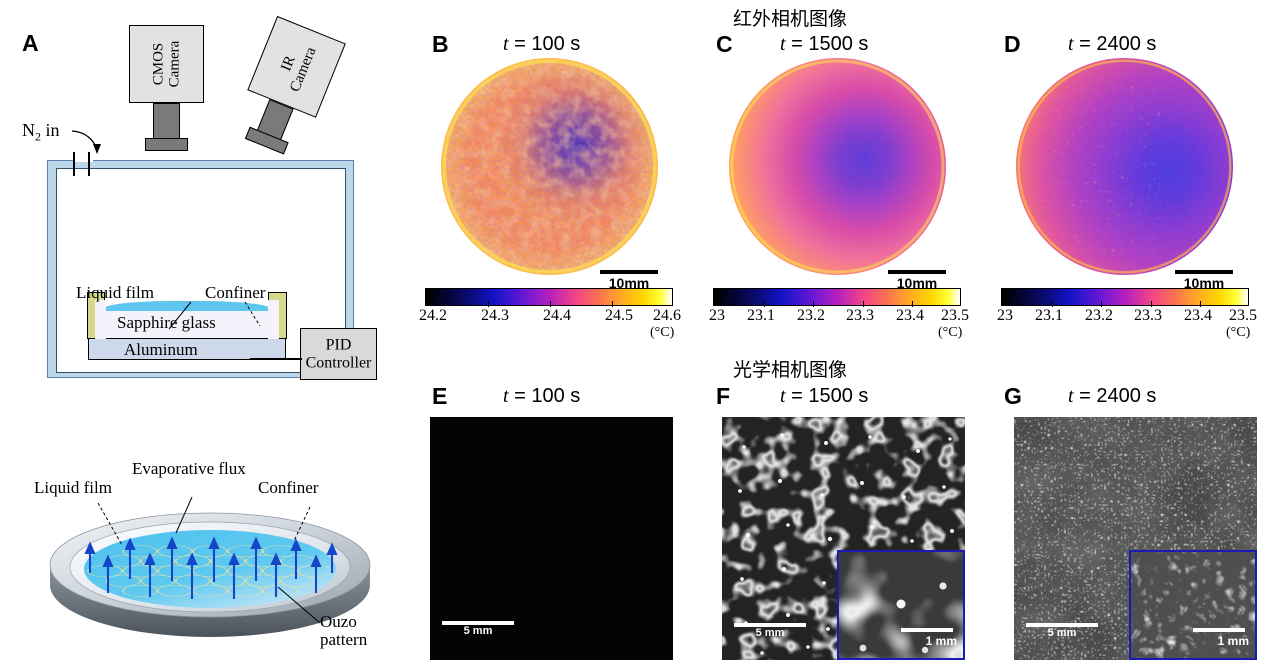 This screenshot has height=665, width=1269. Describe the element at coordinates (273, 319) in the screenshot. I see `confiner-right-notch` at that location.